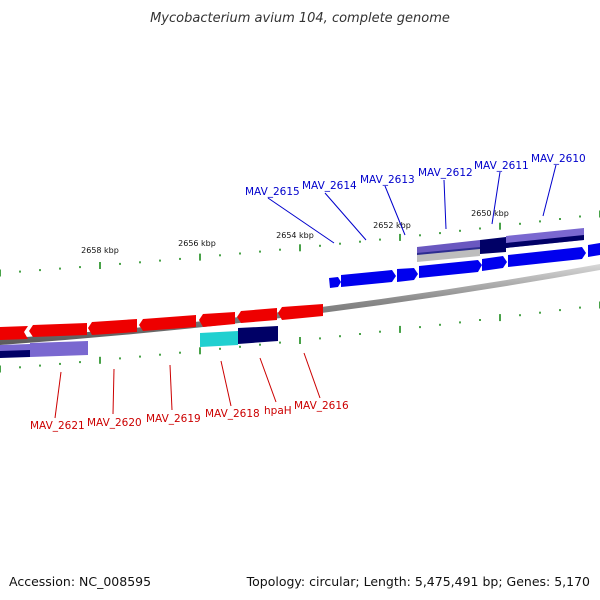  I want to click on scale-label: 2652 kbp, so click(392, 225).